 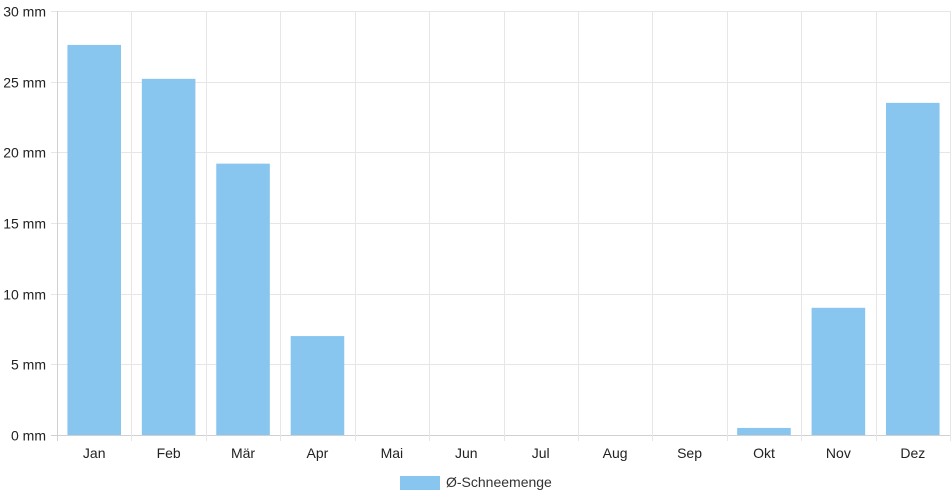 I want to click on x-tick-label: Jun, so click(x=466, y=453).